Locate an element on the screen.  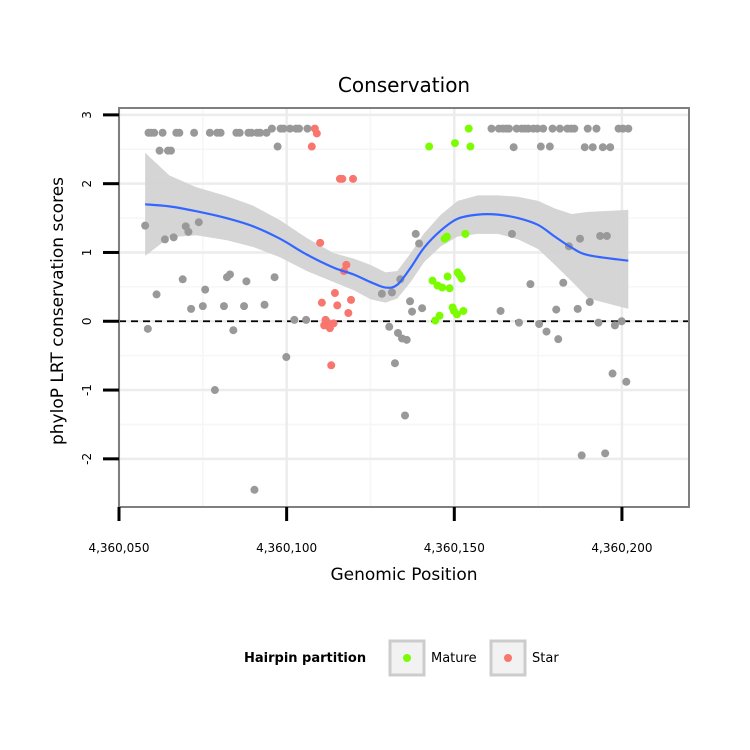
chart-title: Conservation is located at coordinates (404, 85).